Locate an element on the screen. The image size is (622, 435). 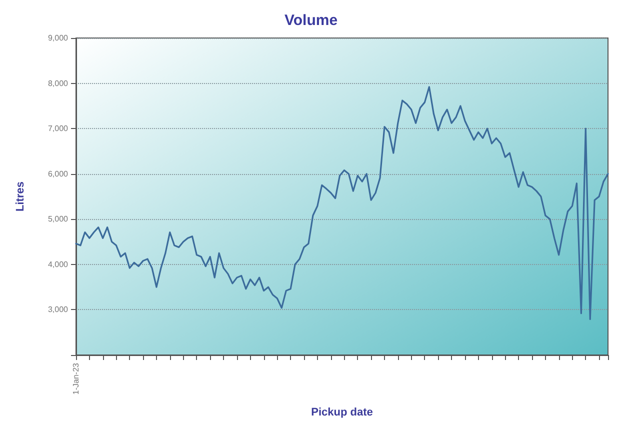
chart-title: Volume is located at coordinates (311, 20).